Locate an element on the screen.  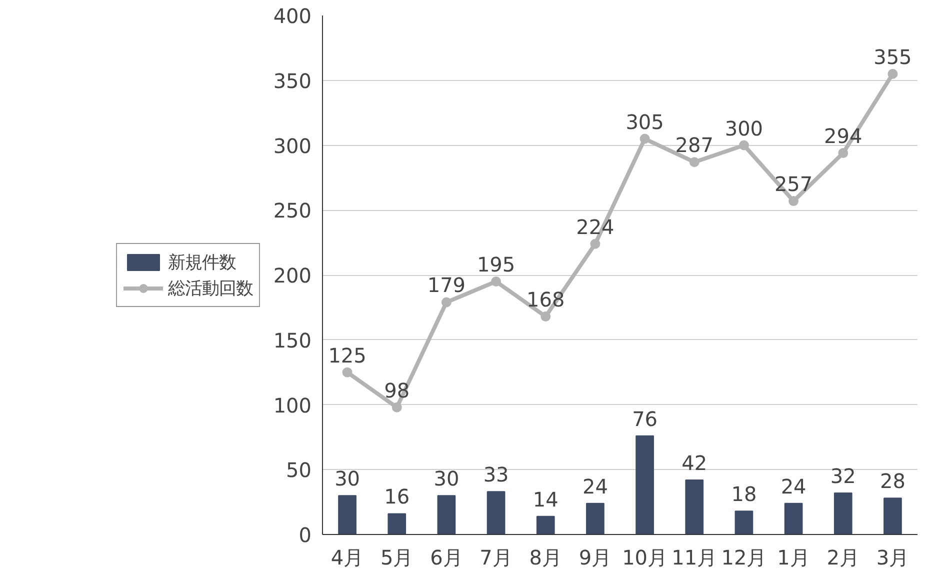
x-tick-label: 9月 is located at coordinates (595, 558).